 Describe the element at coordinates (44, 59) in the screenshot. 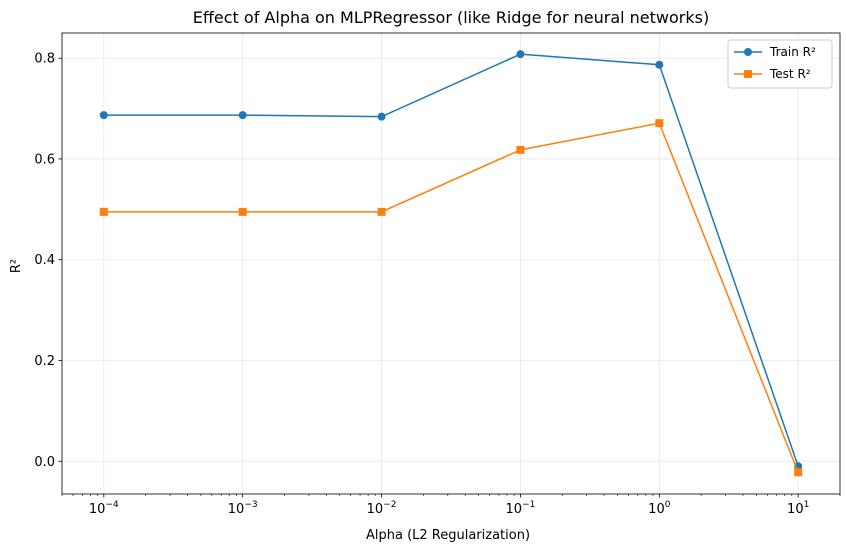

I see `y-tick-label: 0.8` at that location.